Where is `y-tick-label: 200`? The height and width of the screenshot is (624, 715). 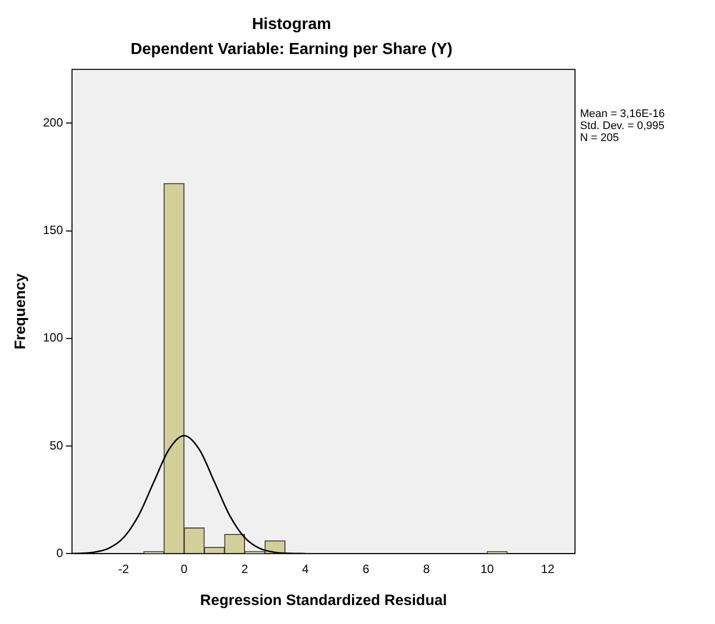
y-tick-label: 200 is located at coordinates (53, 123).